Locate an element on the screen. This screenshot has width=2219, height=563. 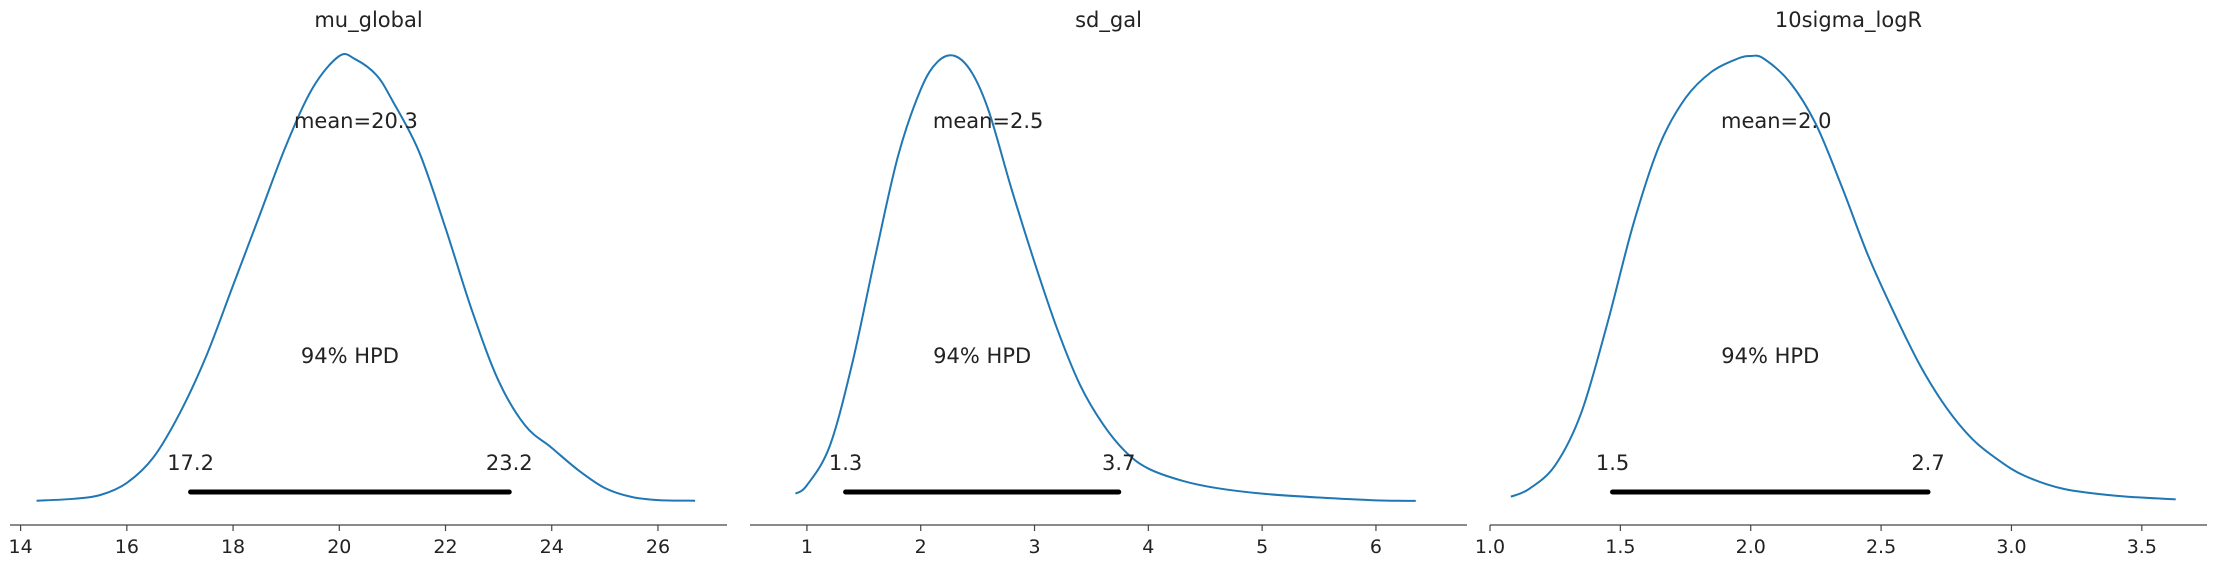
panel-title: 10sigma_logR is located at coordinates (1848, 20).